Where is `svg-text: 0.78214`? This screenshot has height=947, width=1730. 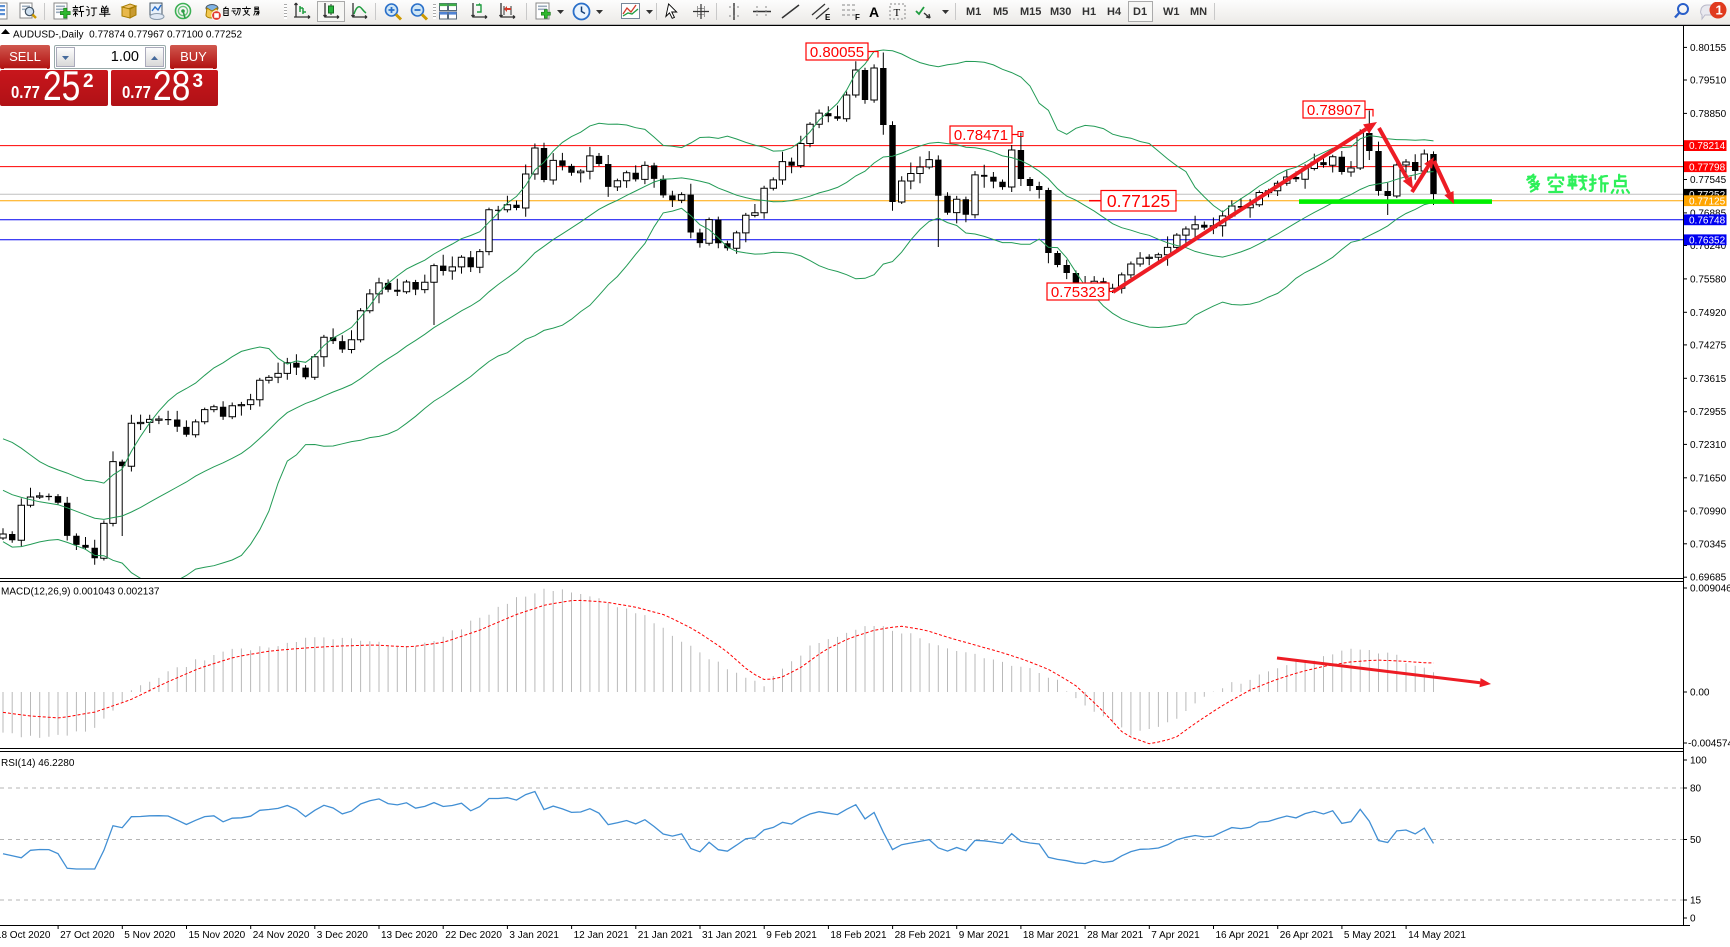 svg-text: 0.78214 is located at coordinates (1707, 146).